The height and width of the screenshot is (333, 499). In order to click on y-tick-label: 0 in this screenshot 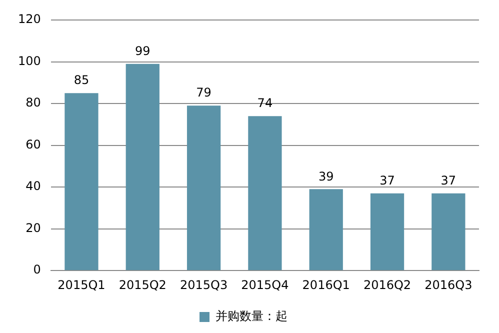, I will do `click(37, 269)`.